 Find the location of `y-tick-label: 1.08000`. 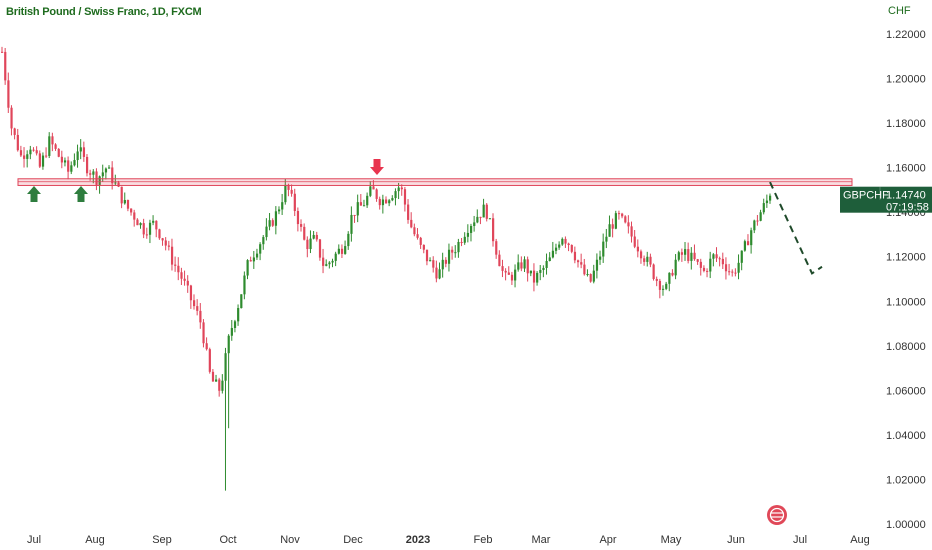

y-tick-label: 1.08000 is located at coordinates (906, 347).